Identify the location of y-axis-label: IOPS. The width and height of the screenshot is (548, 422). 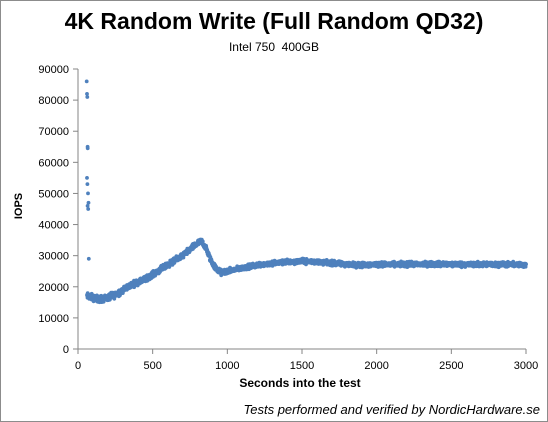
(19, 206).